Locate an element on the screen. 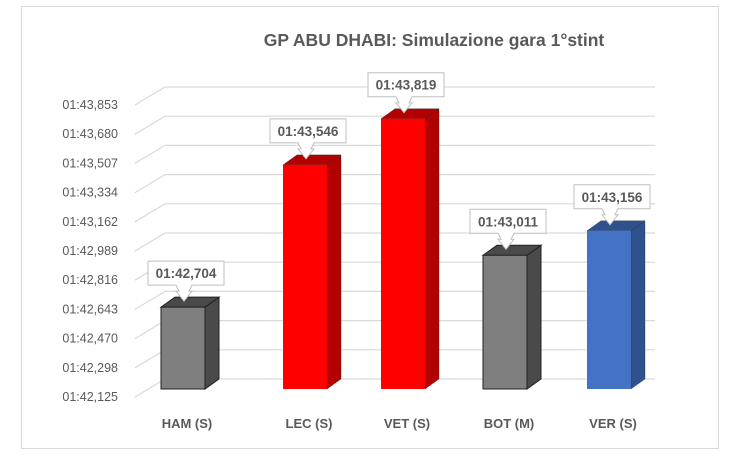 This screenshot has height=462, width=738. x-tick-label: LEC (S) is located at coordinates (309, 423).